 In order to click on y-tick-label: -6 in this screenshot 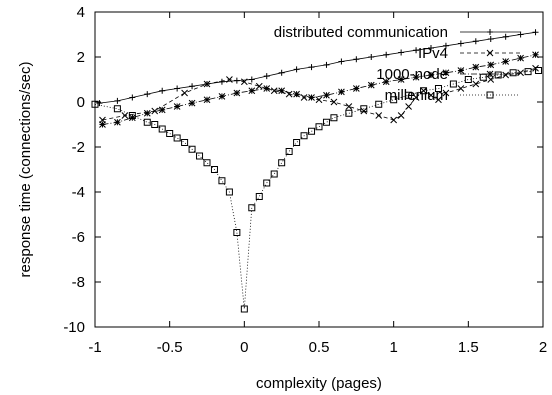, I will do `click(78, 237)`.